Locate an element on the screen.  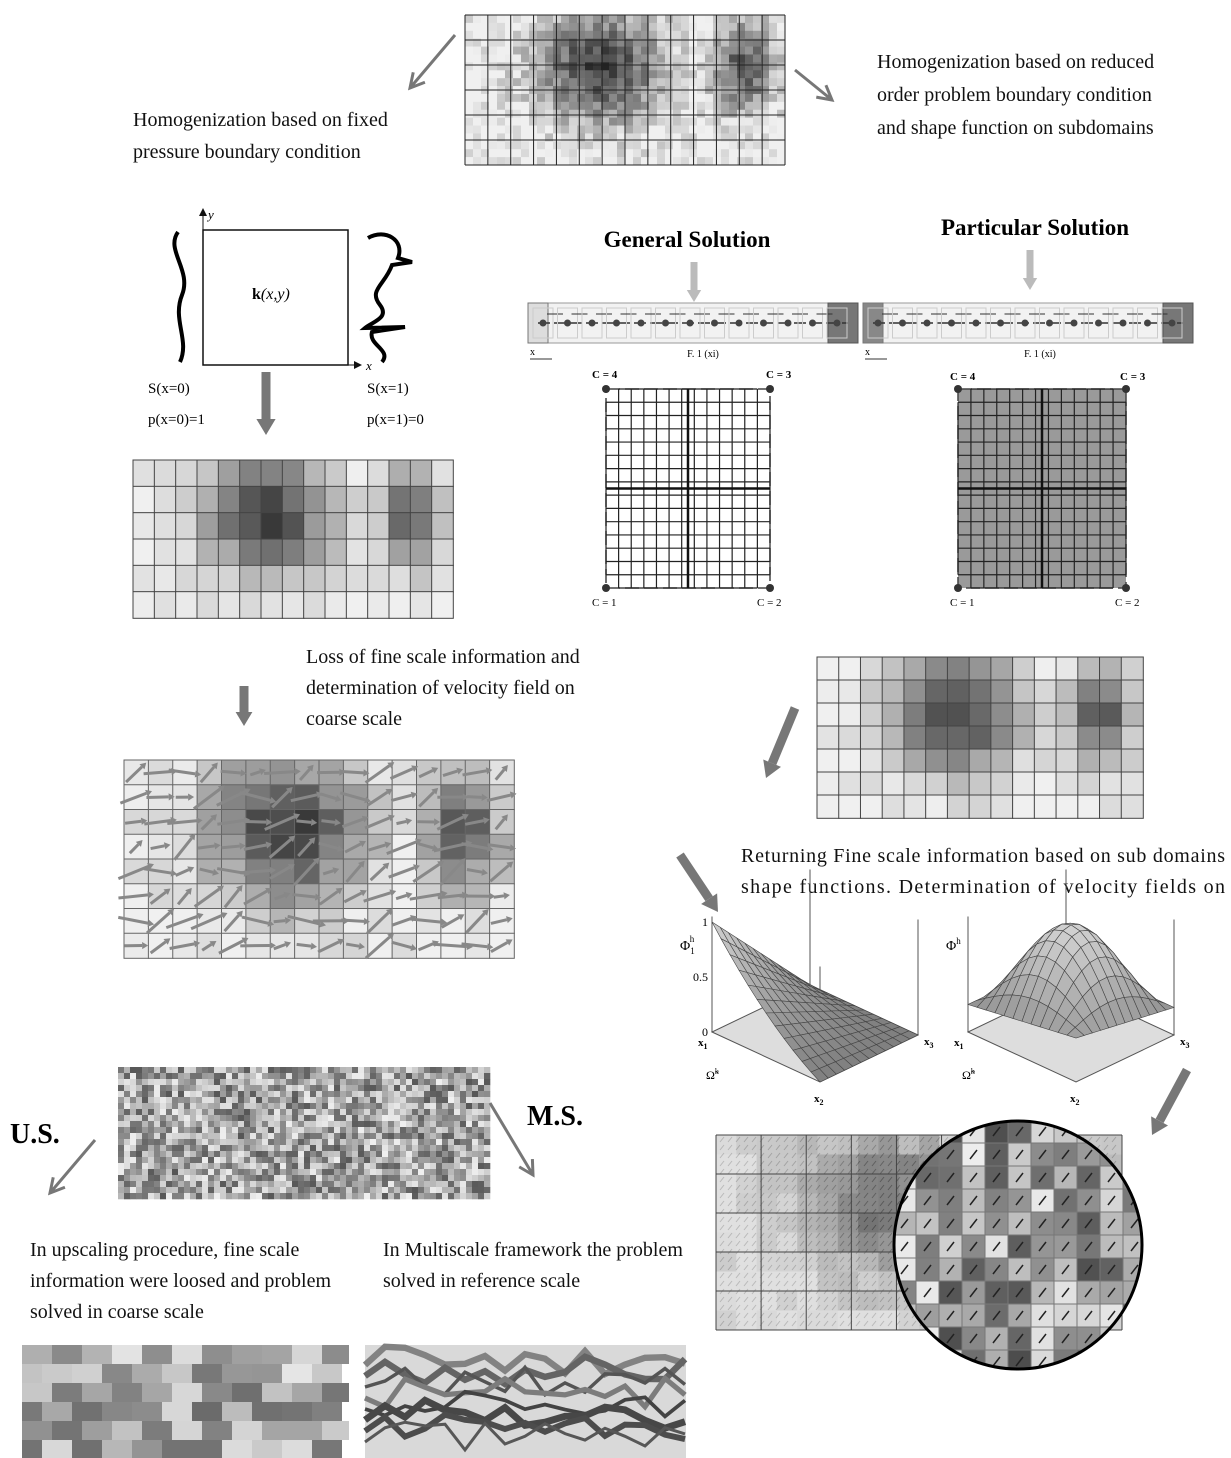
node is located at coordinates (788, 323).